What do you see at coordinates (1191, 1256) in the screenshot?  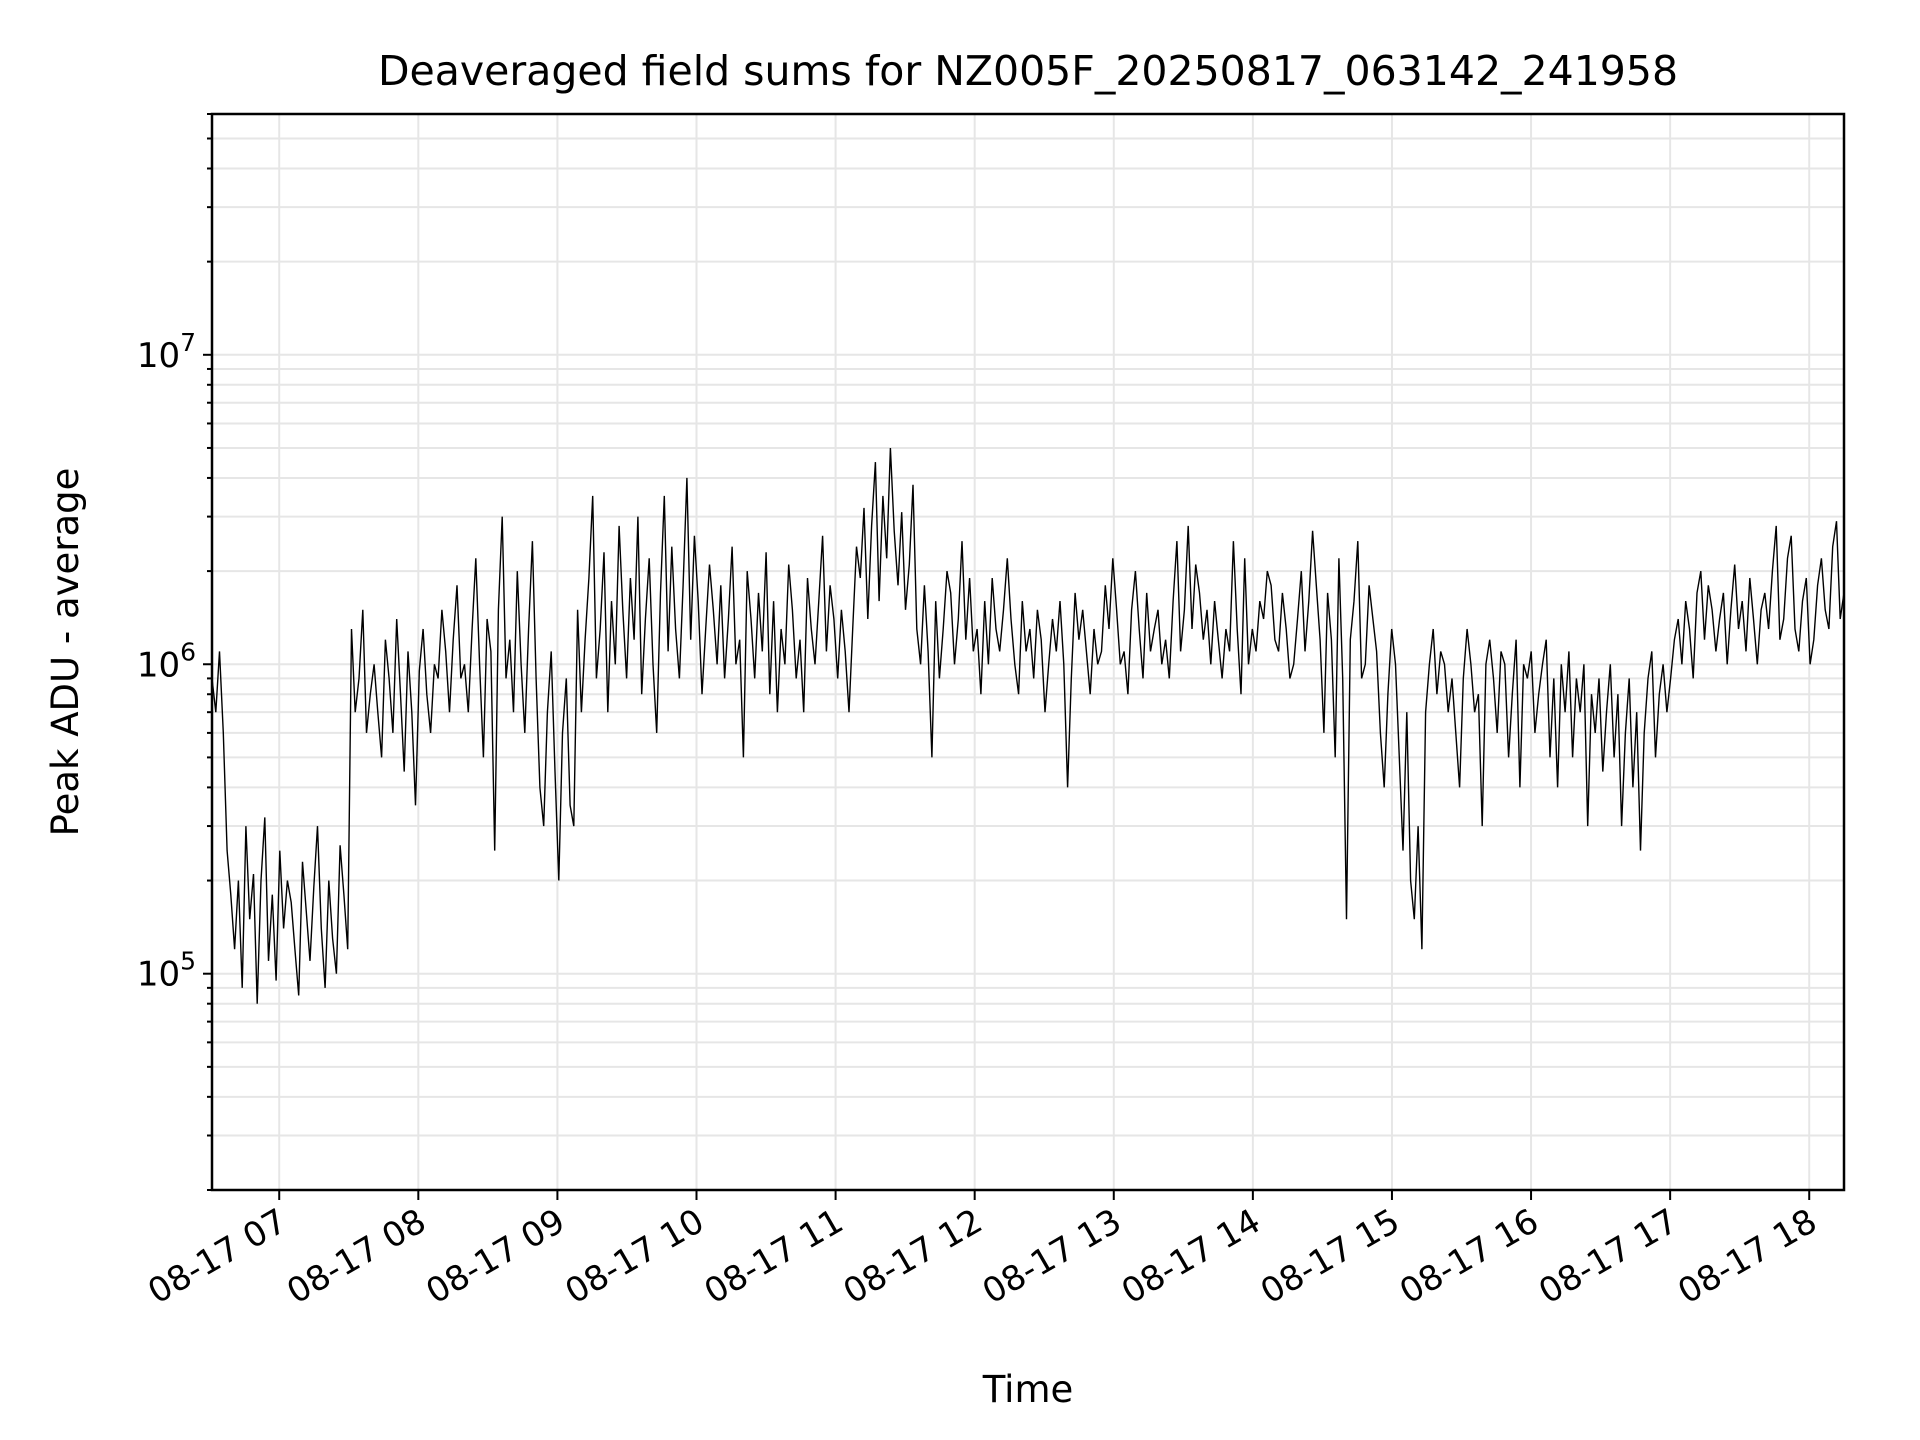 I see `x-tick-label: 08-17 14` at bounding box center [1191, 1256].